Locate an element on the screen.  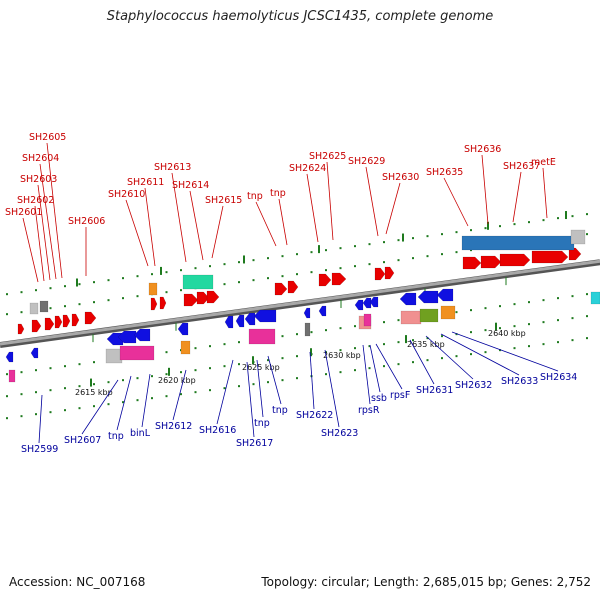
gene-label: binL is located at coordinates (140, 433).